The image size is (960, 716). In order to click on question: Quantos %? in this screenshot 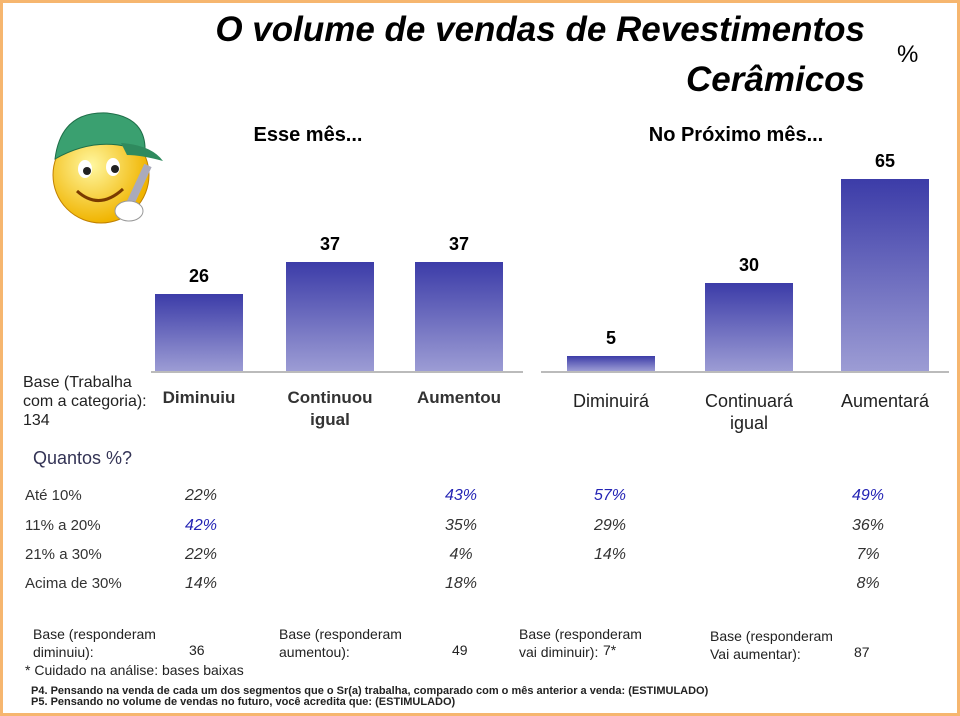, I will do `click(83, 458)`.